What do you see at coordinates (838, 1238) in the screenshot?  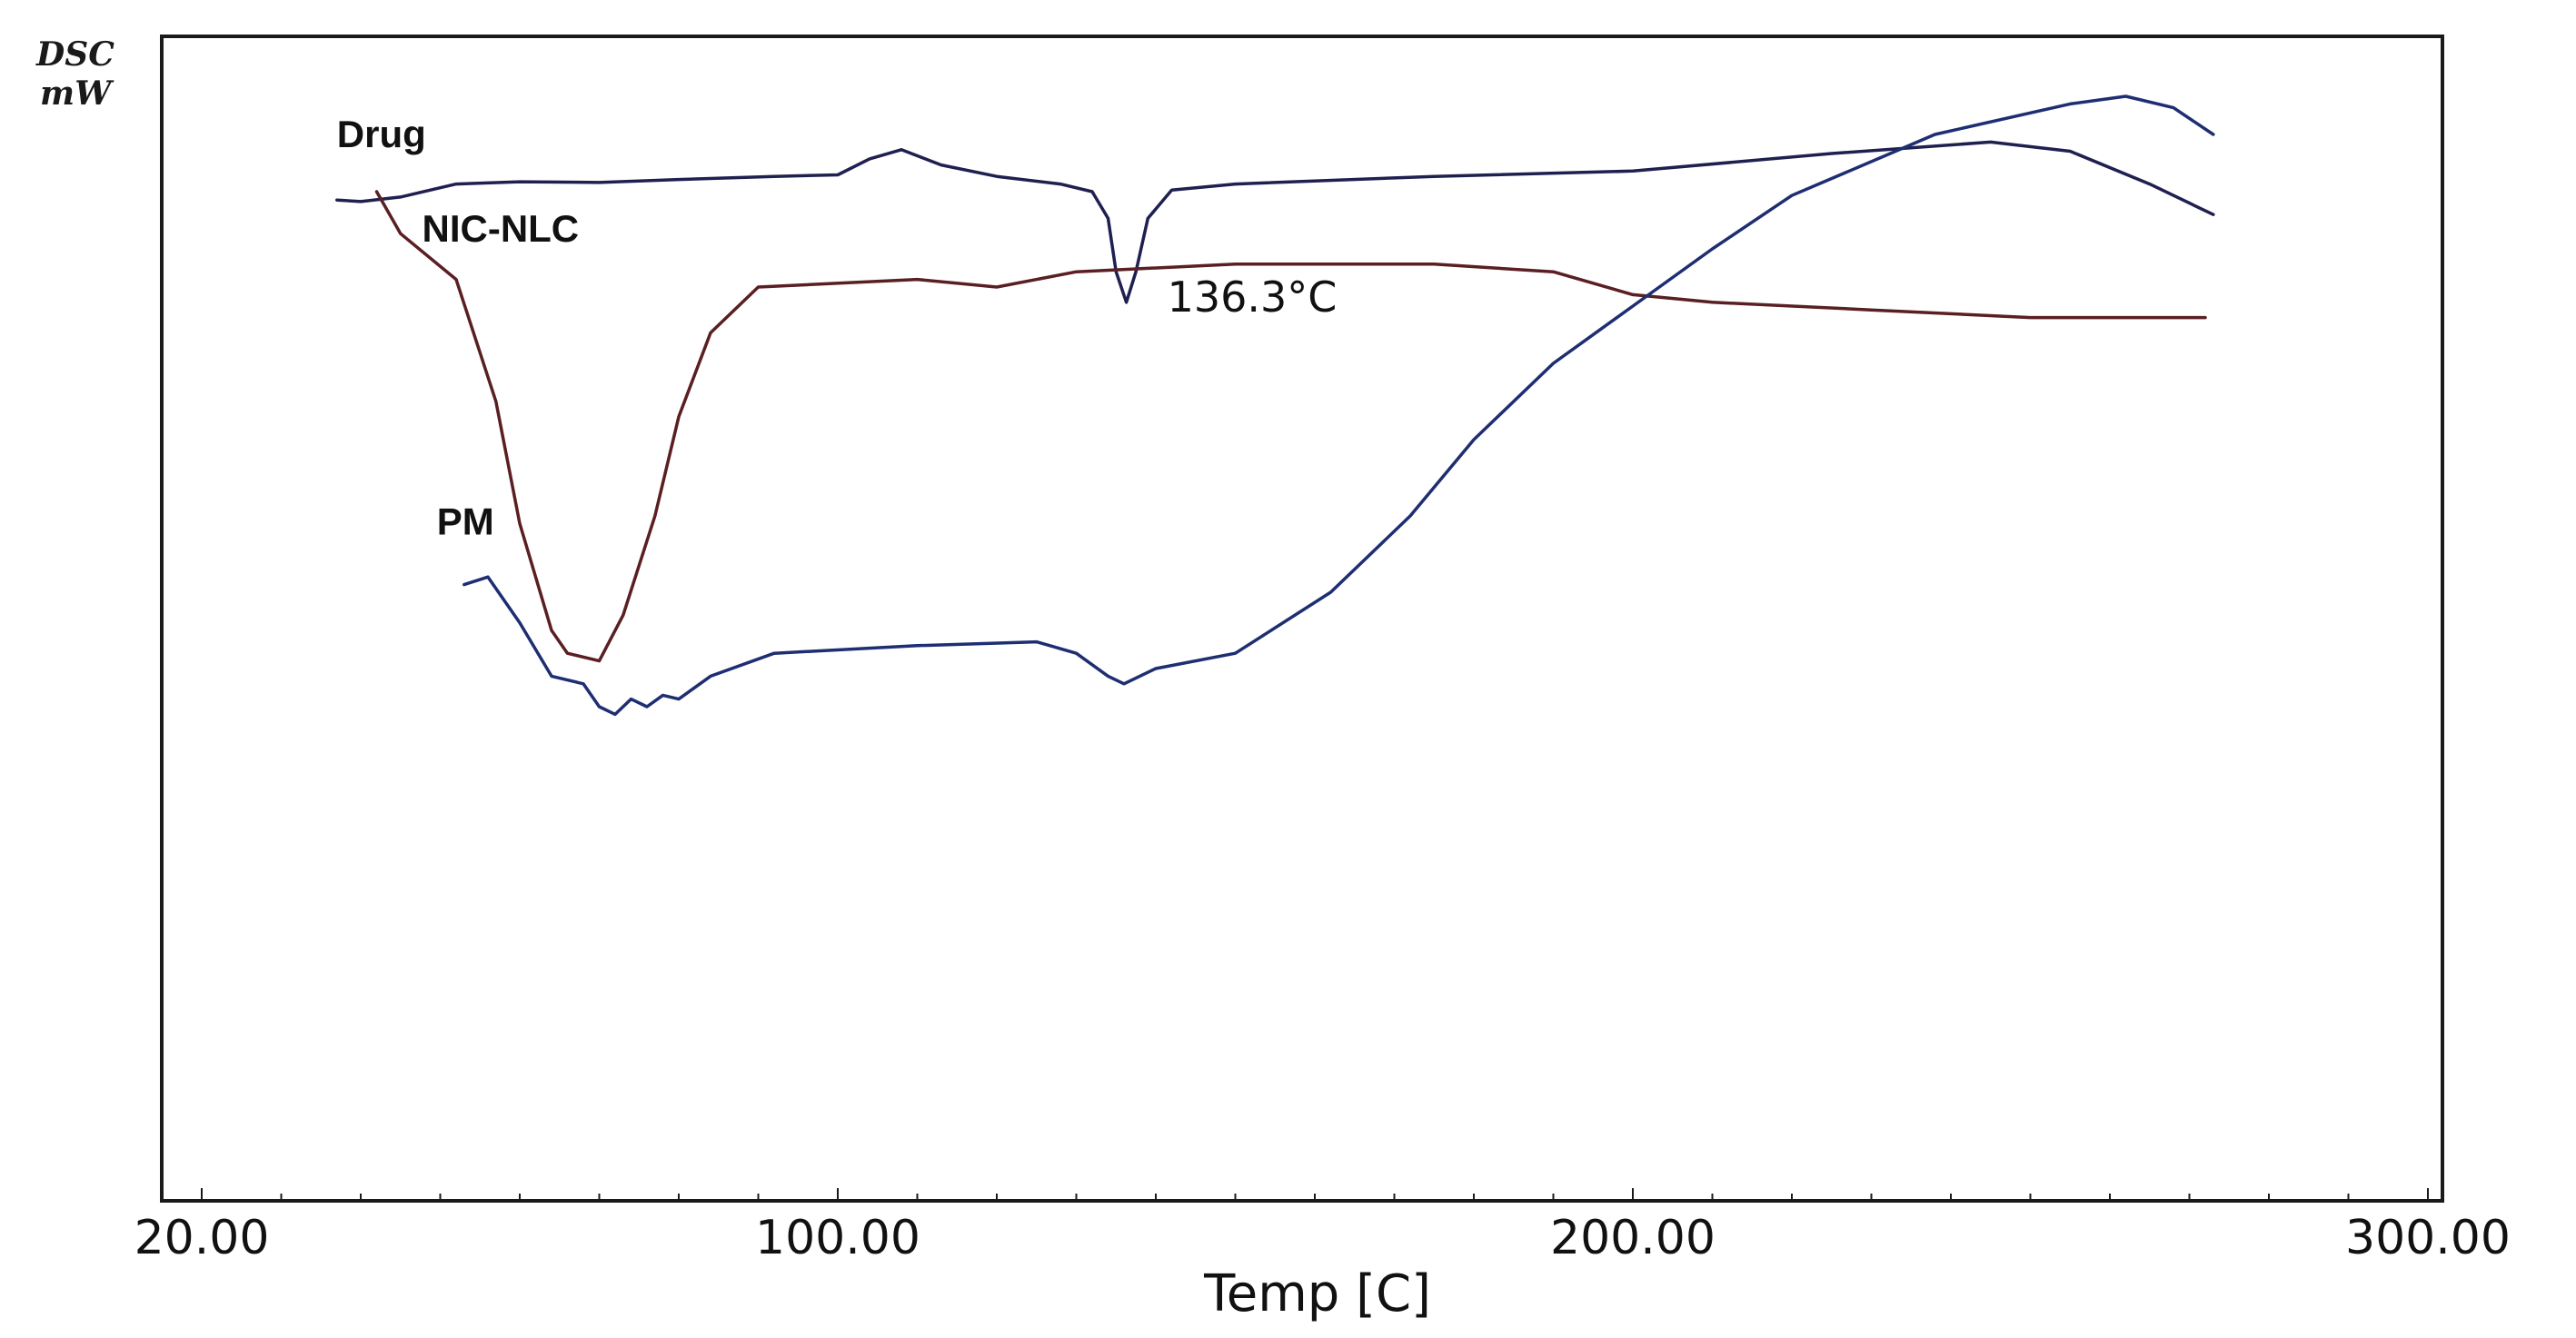 I see `x-tick-label: 100.00` at bounding box center [838, 1238].